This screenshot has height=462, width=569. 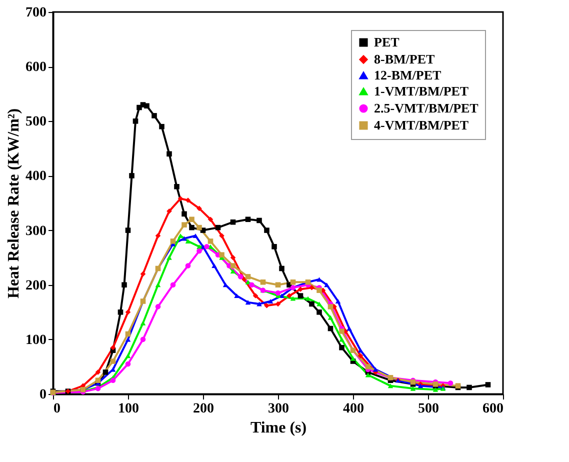 I want to click on legend-label: 8-BM/PET, so click(x=404, y=59).